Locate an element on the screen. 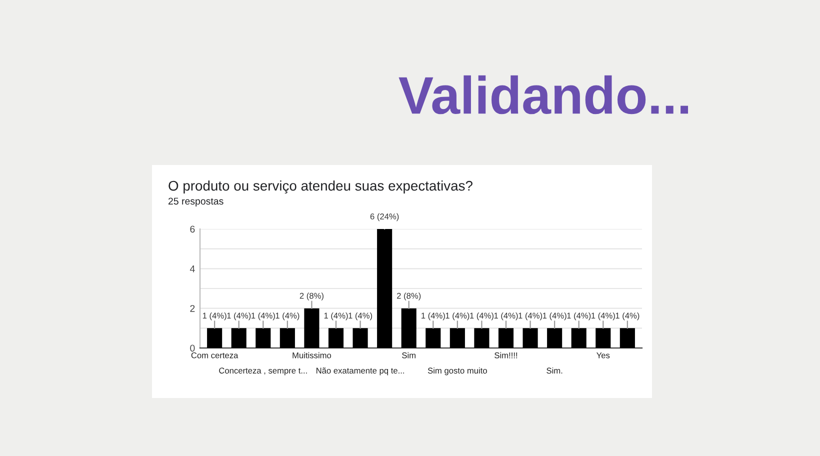 Image resolution: width=820 pixels, height=456 pixels. x-tick-label: Sim!!!! is located at coordinates (506, 355).